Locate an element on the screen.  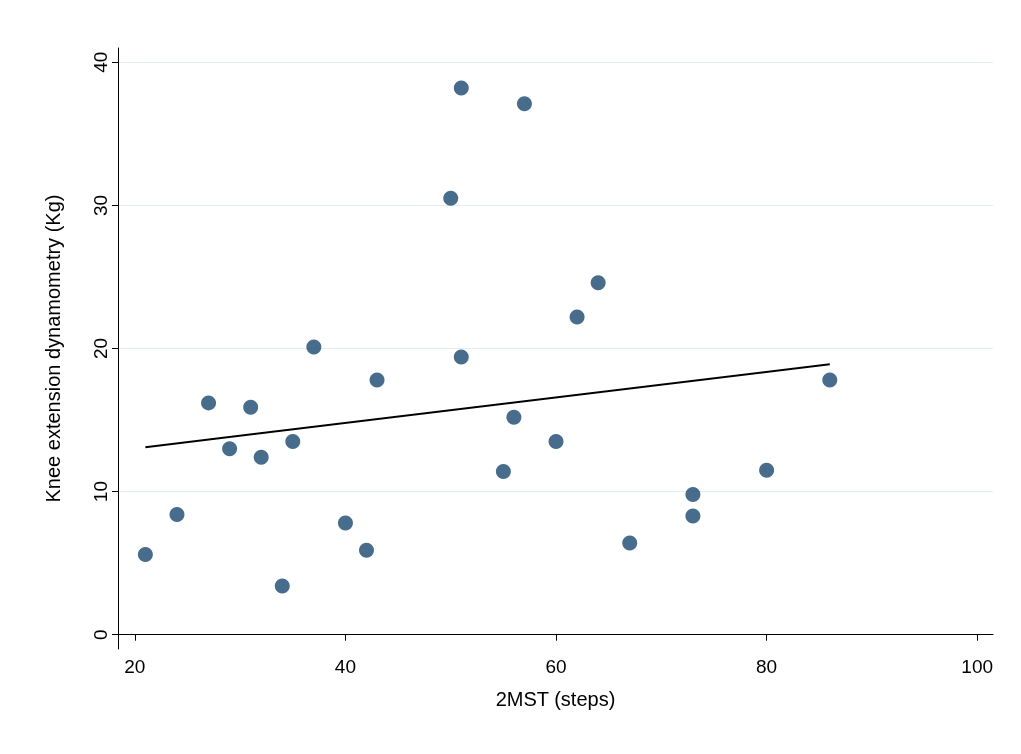
y-tick-label: 30 is located at coordinates (100, 205).